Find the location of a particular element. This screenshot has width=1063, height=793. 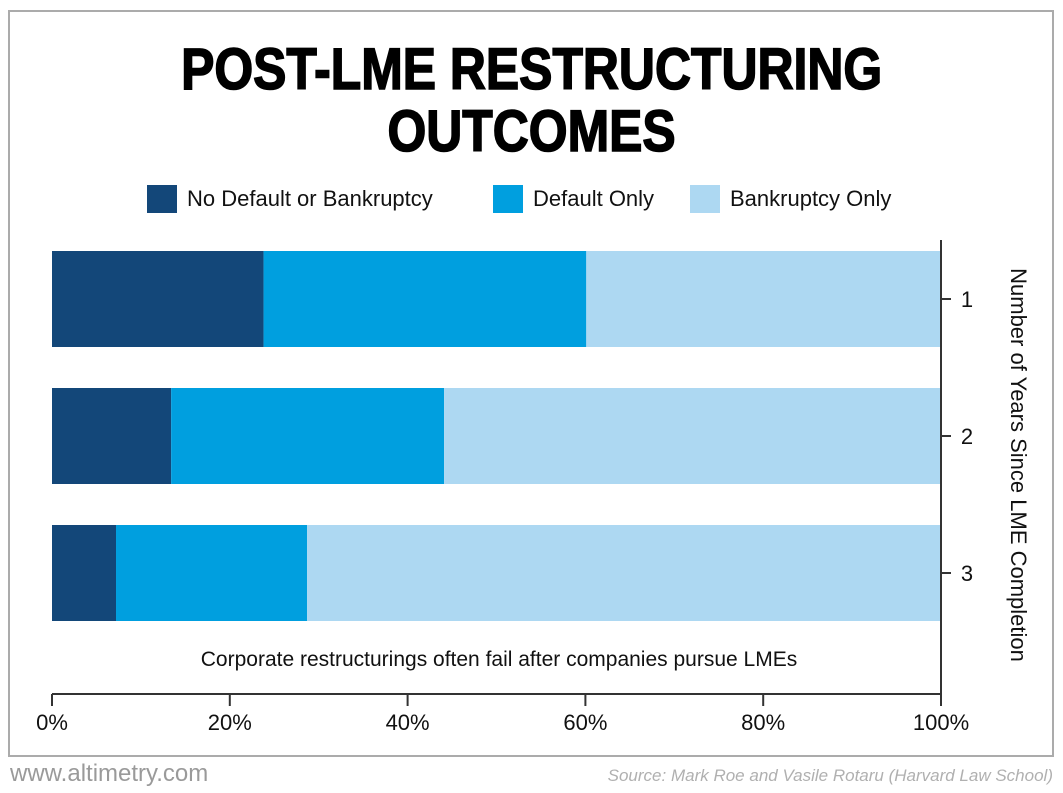

bar-segment-year-2-bankruptcy-only is located at coordinates (692, 436).